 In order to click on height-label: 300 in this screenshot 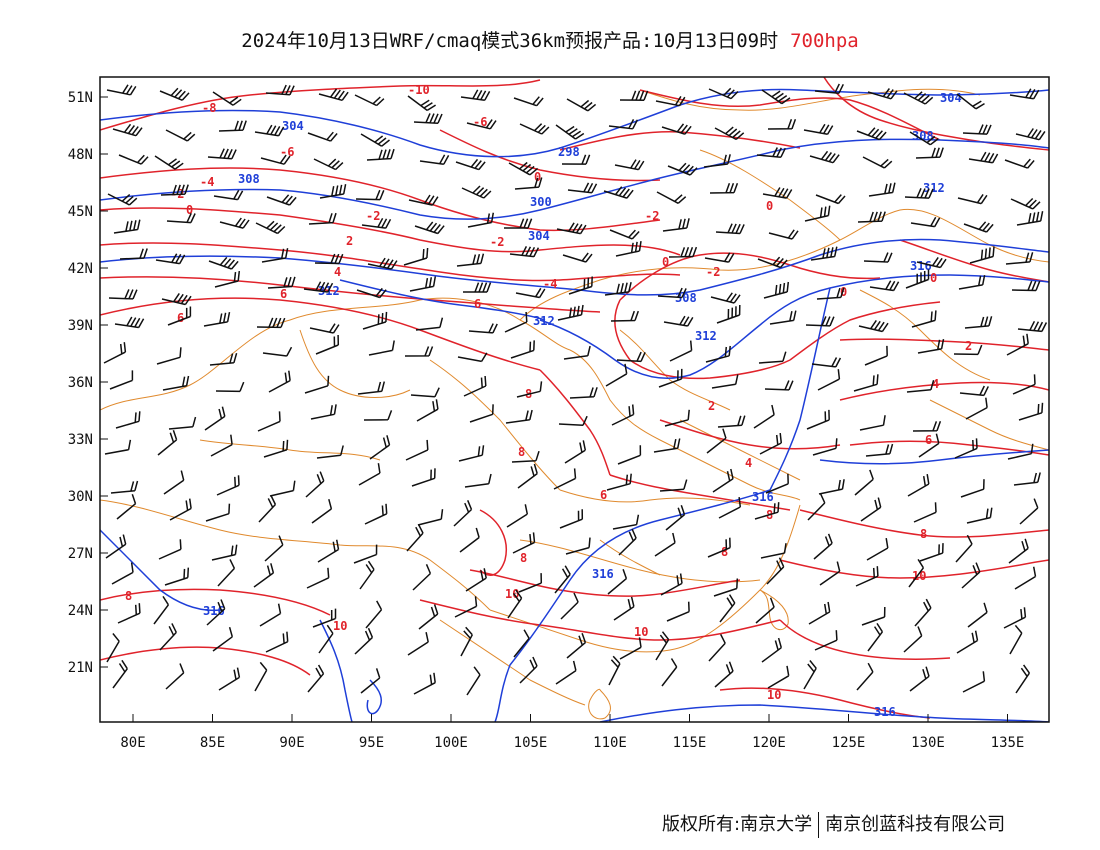, I will do `click(541, 202)`.